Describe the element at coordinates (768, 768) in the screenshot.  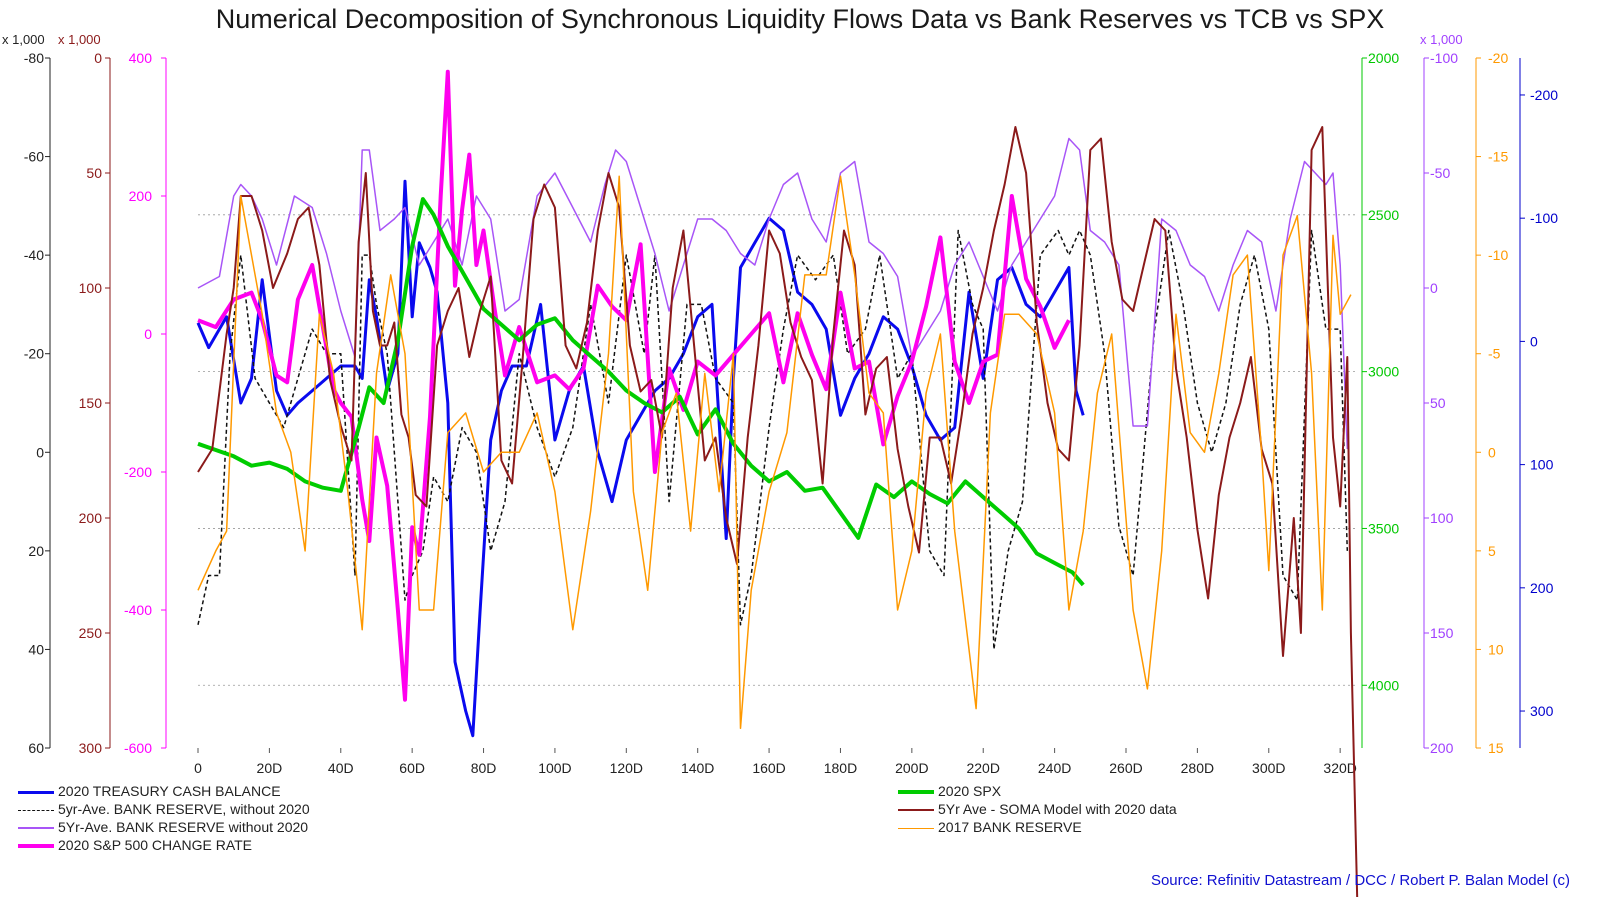
I see `x-tick-label: 160D` at that location.